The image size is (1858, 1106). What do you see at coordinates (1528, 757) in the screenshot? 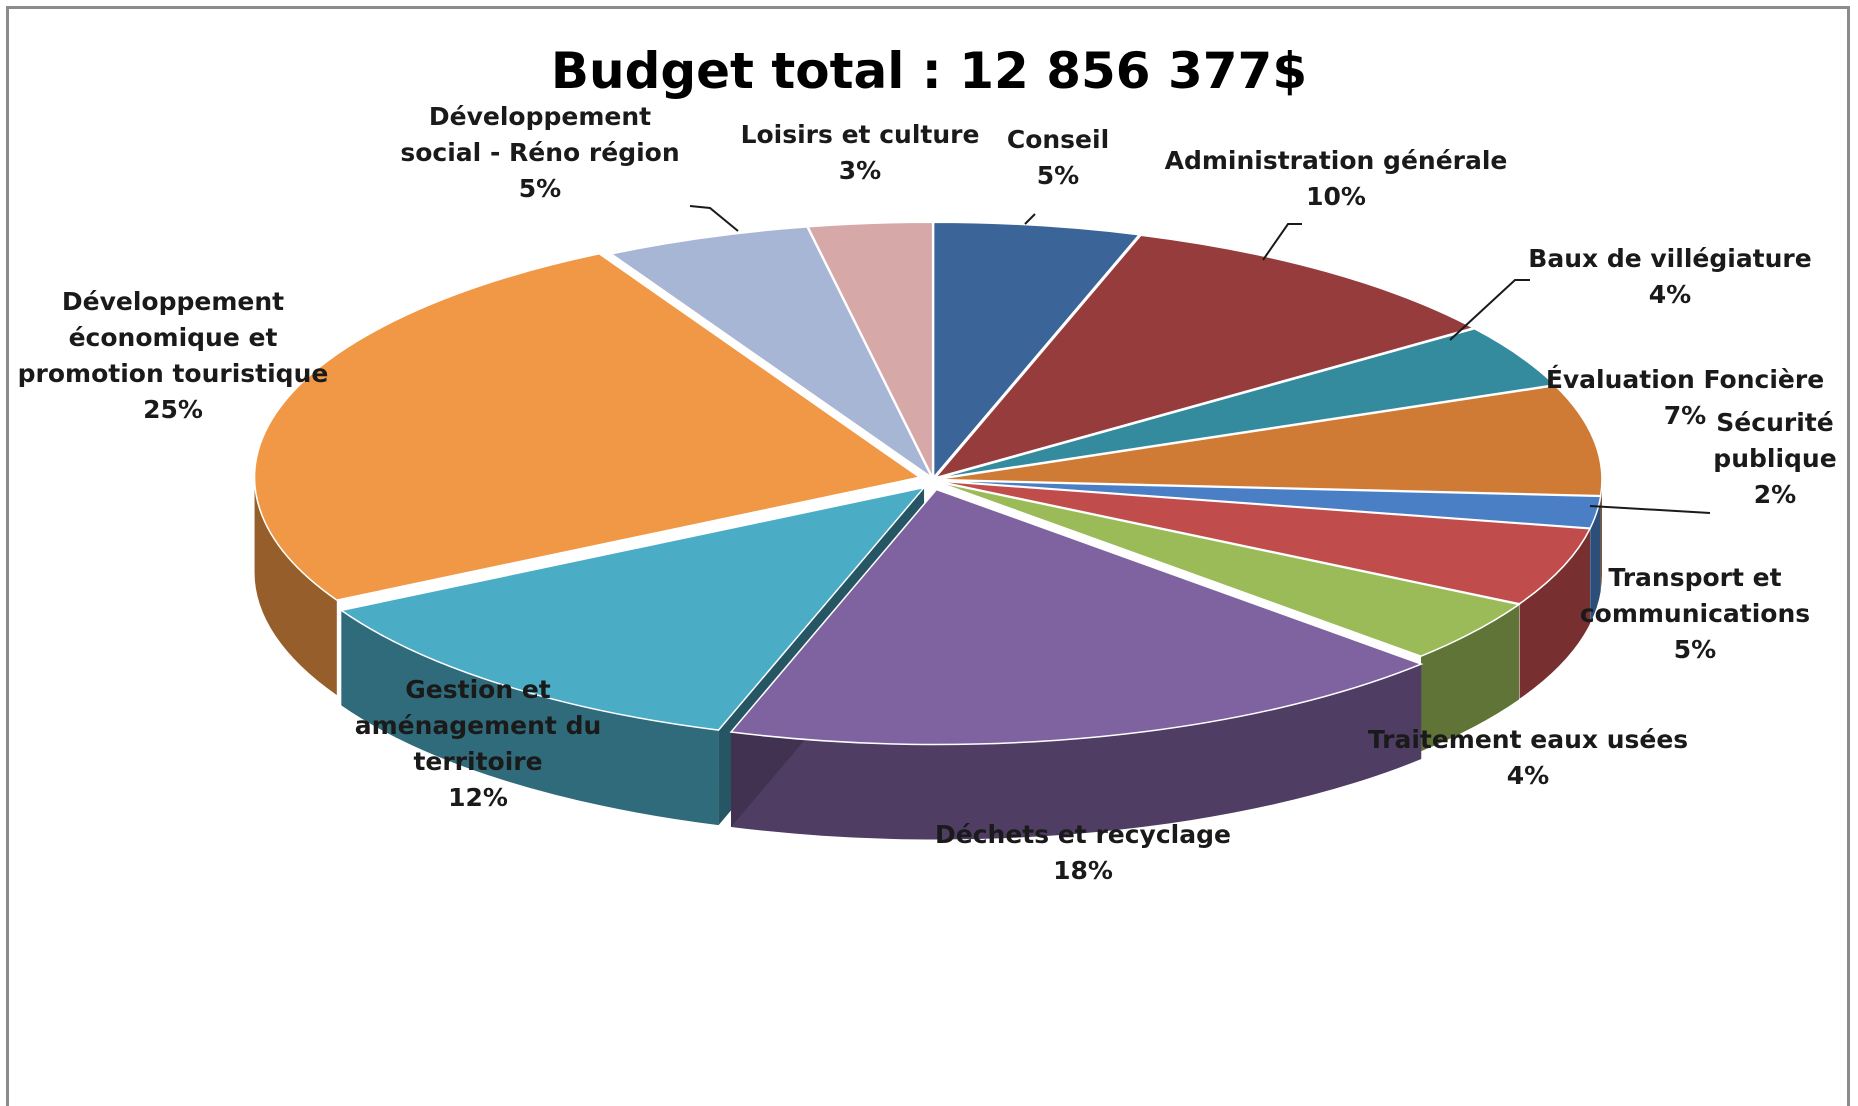
I see `data-label-6: Traitement eaux usées 4%` at bounding box center [1528, 757].